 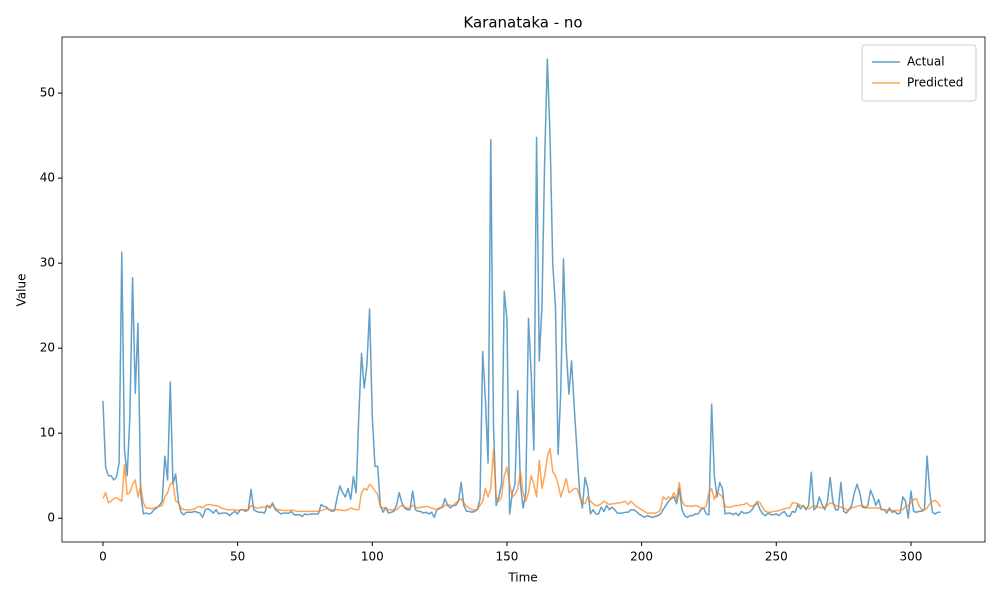 What do you see at coordinates (919, 73) in the screenshot?
I see `legend-box` at bounding box center [919, 73].